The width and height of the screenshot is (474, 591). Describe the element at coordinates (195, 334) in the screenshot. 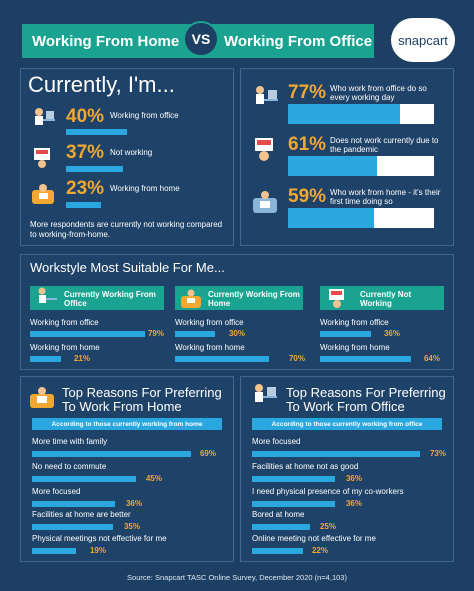

I see `ws2-row1-bar` at that location.